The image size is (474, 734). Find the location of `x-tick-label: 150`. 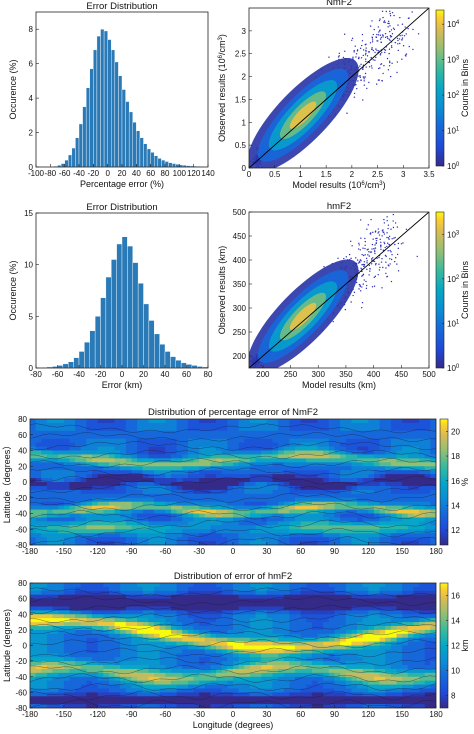

x-tick-label: 150 is located at coordinates (402, 714).